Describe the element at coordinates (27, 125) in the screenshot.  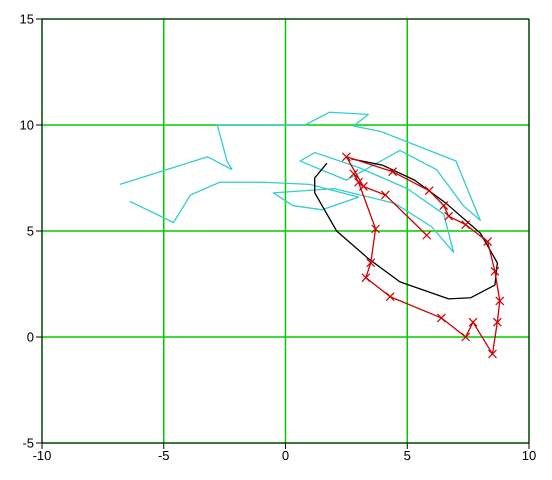
I see `y-tick-label: 10` at that location.